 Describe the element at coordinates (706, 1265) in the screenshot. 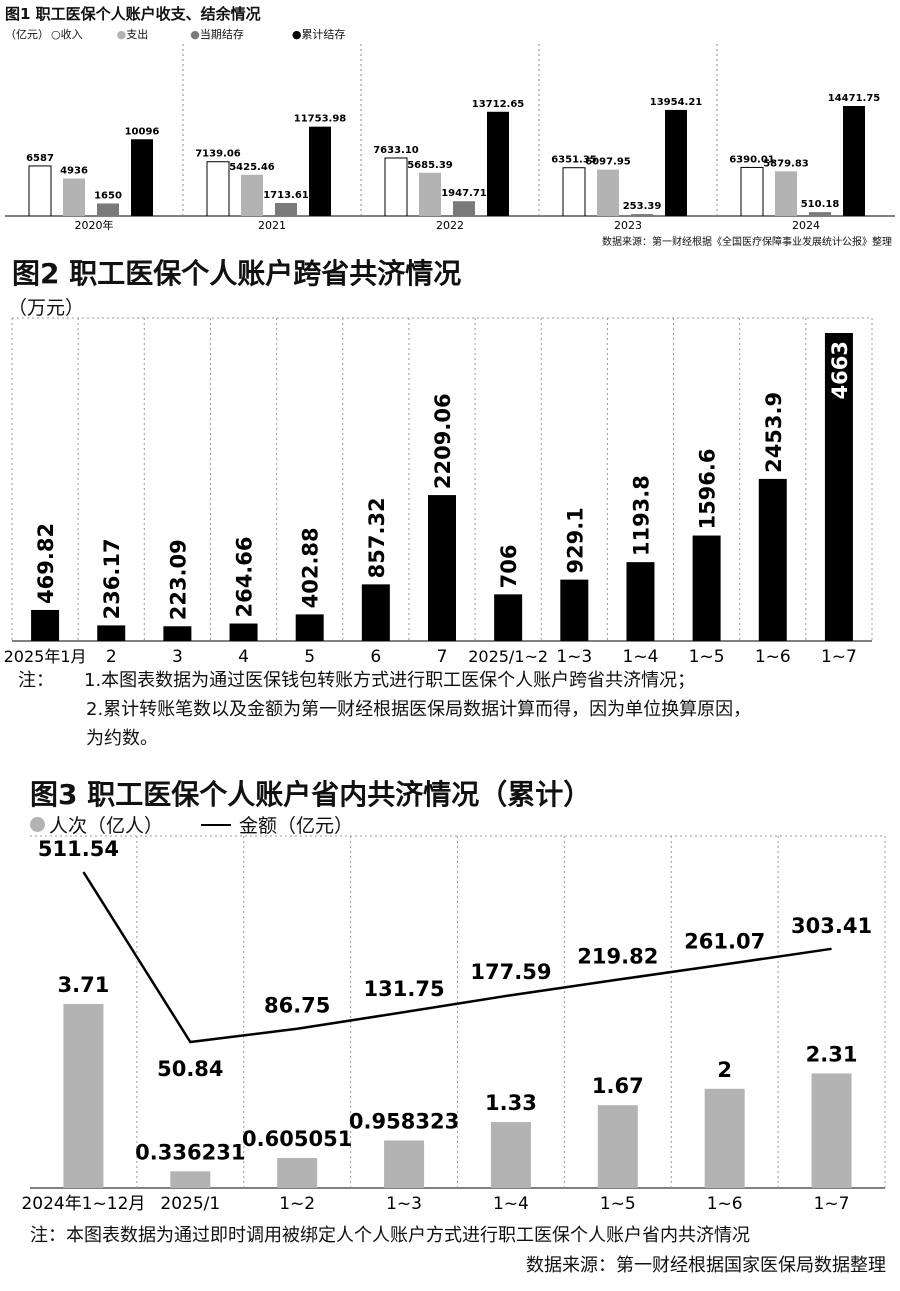

I see `fig3-source: 数据来源：第一财经根据国家医保局数据整理` at that location.